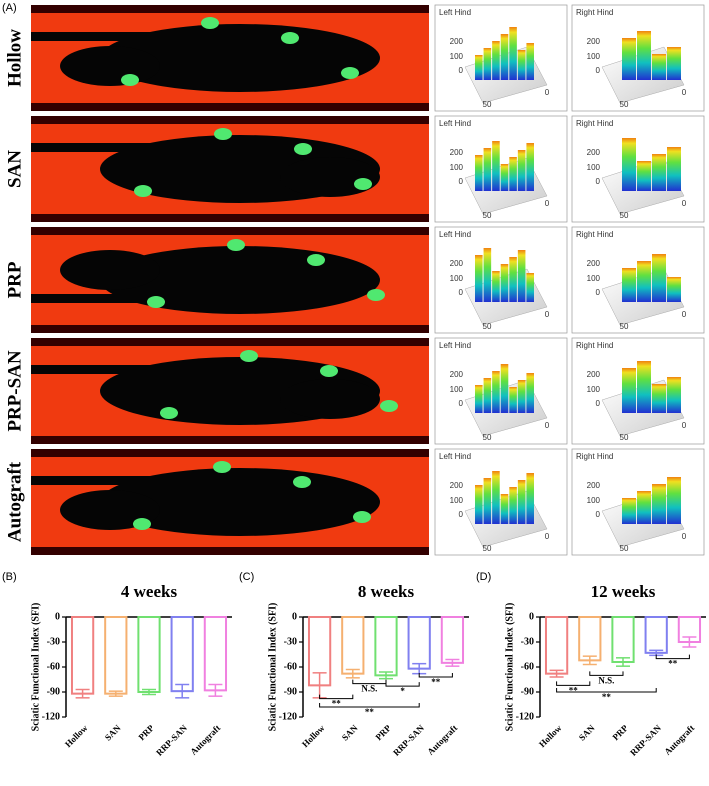 Image resolution: width=709 pixels, height=786 pixels. Describe the element at coordinates (205, 740) in the screenshot. I see `x-tick-label: Autograft` at that location.